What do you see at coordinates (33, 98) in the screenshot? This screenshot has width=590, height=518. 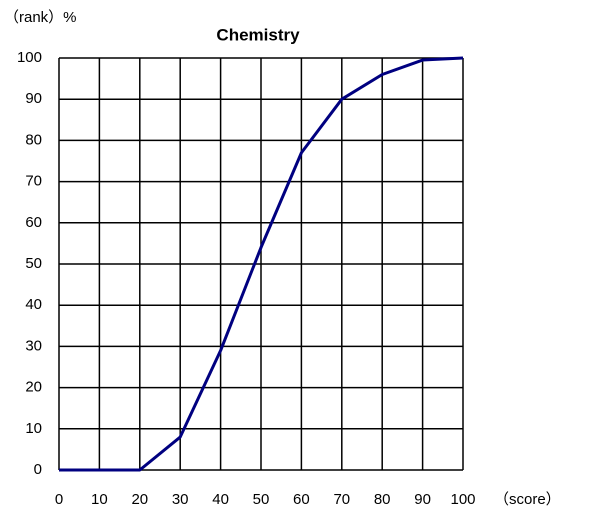 I see `y-tick-label: 90` at bounding box center [33, 98].